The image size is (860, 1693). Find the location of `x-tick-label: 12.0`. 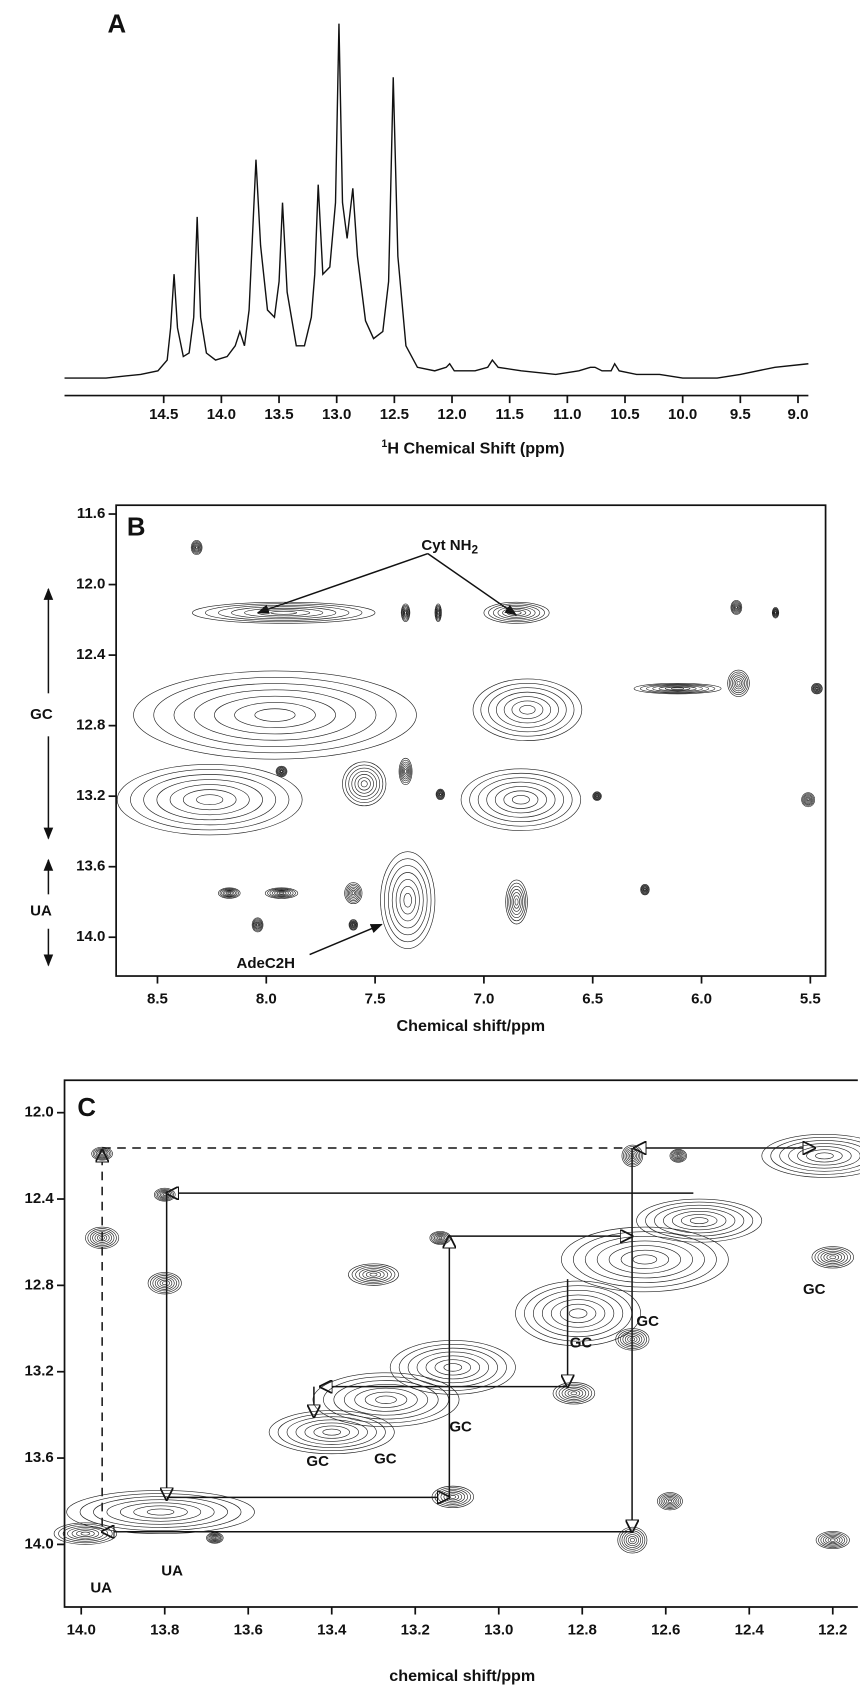

x-tick-label: 12.0 is located at coordinates (451, 414).